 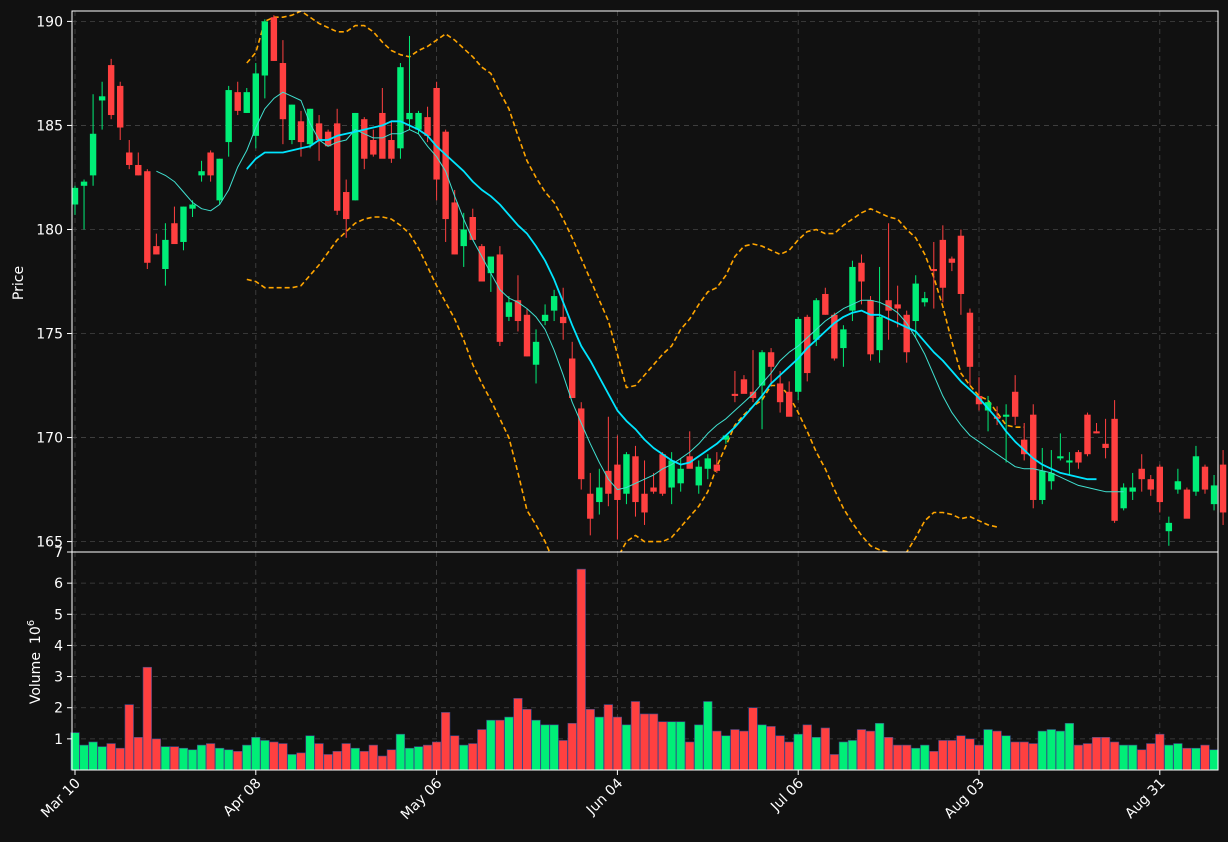 What do you see at coordinates (36, 678) in the screenshot?
I see `volume-axis-label-text: Volume` at bounding box center [36, 678].